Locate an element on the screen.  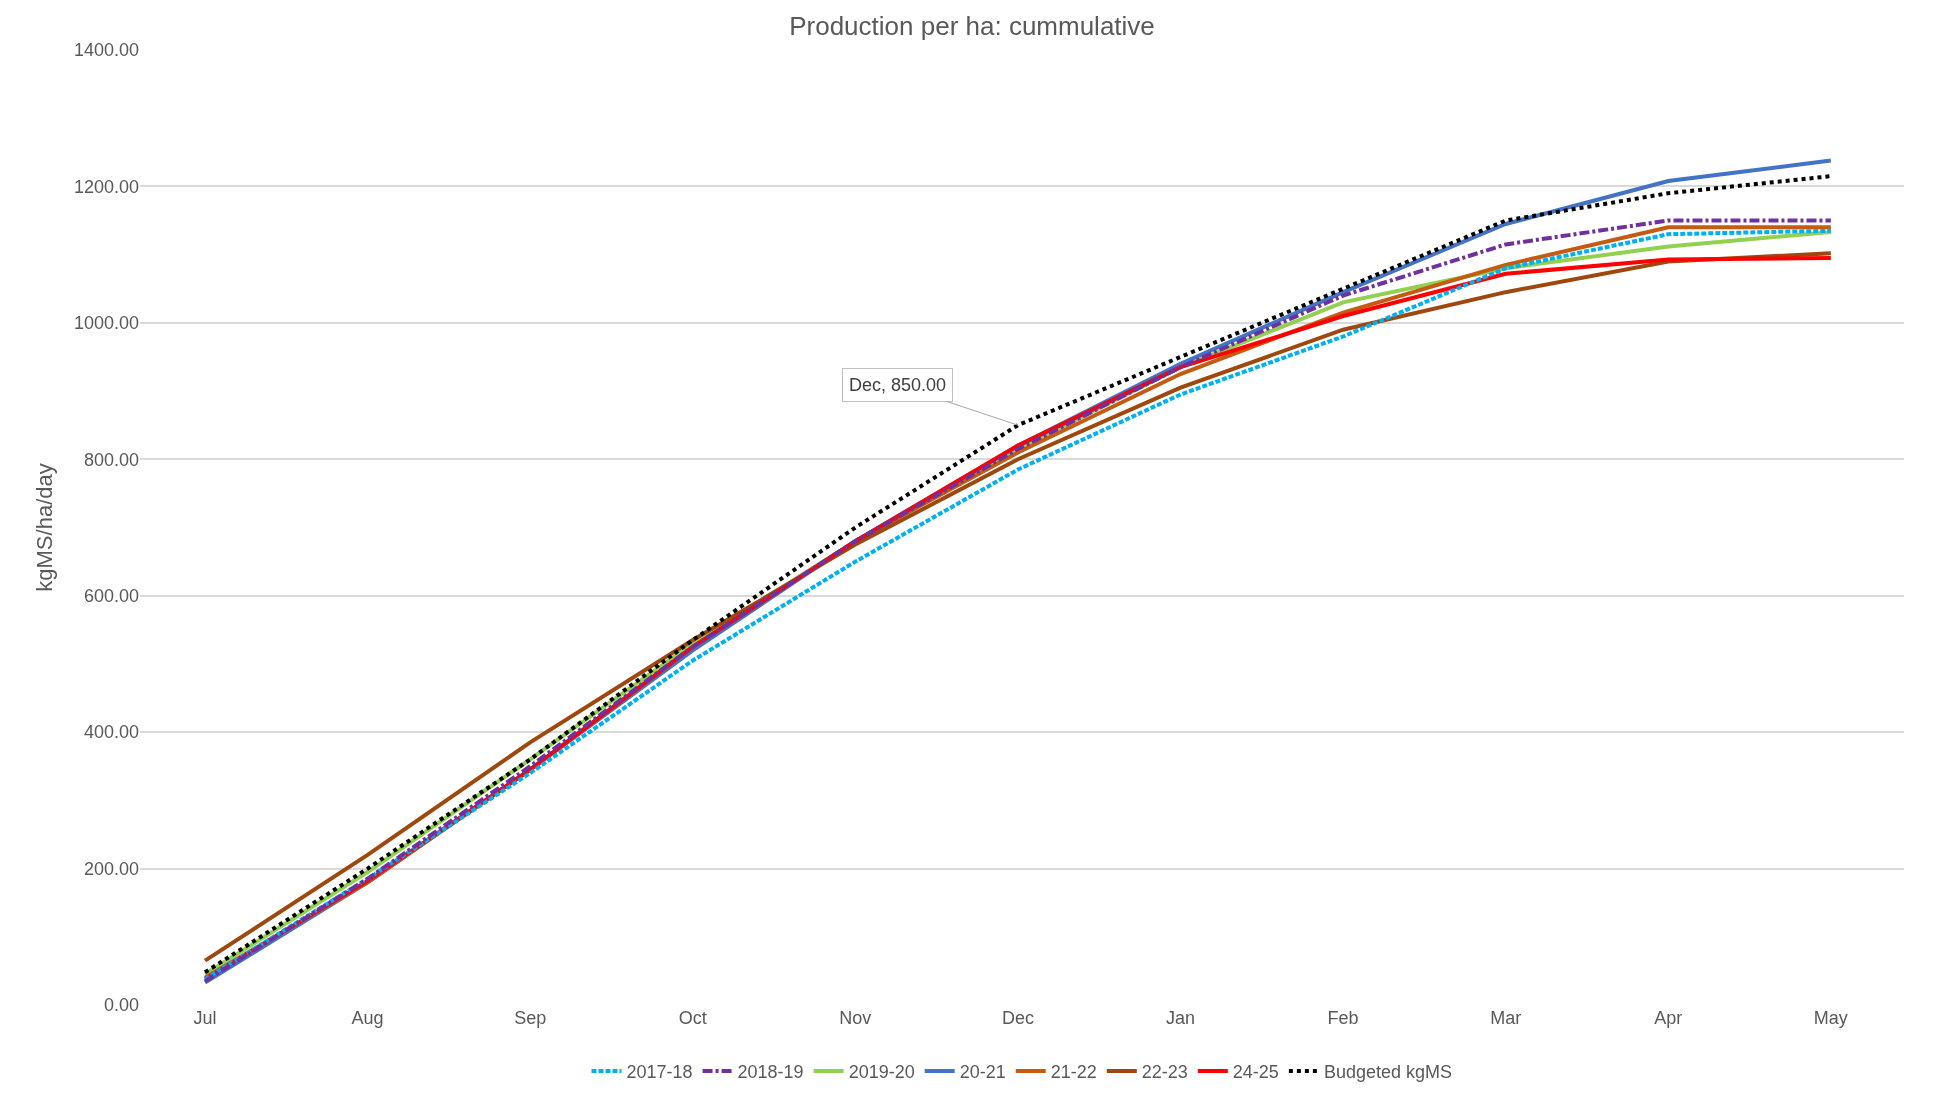
y-tick-label: 800.00 is located at coordinates (111, 459).